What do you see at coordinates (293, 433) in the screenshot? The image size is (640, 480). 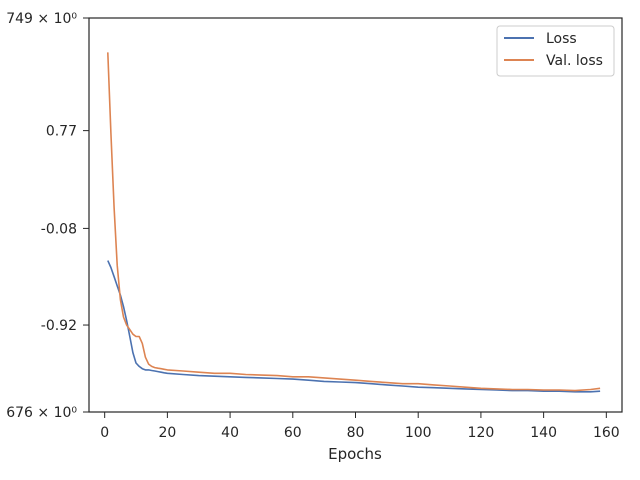 I see `x-tick-label: 60` at bounding box center [293, 433].